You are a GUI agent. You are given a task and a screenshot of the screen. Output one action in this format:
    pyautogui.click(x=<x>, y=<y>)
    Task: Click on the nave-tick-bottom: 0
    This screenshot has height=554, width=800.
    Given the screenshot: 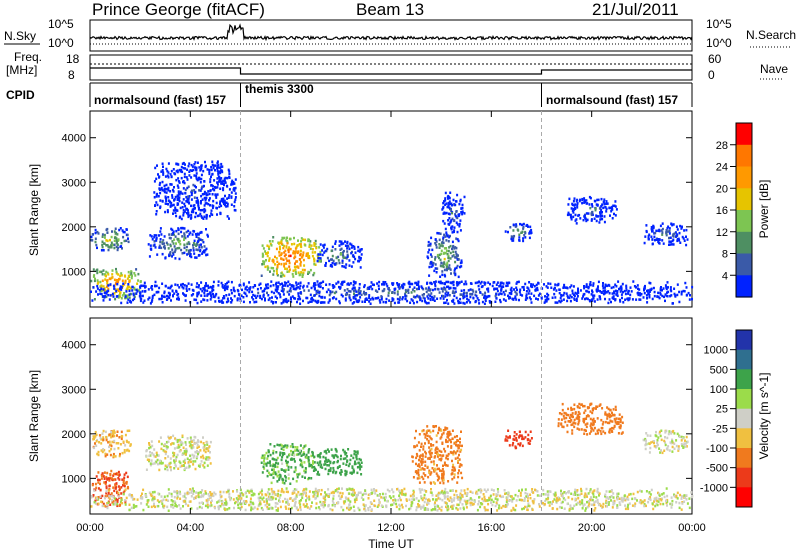 What is the action you would take?
    pyautogui.click(x=711, y=75)
    